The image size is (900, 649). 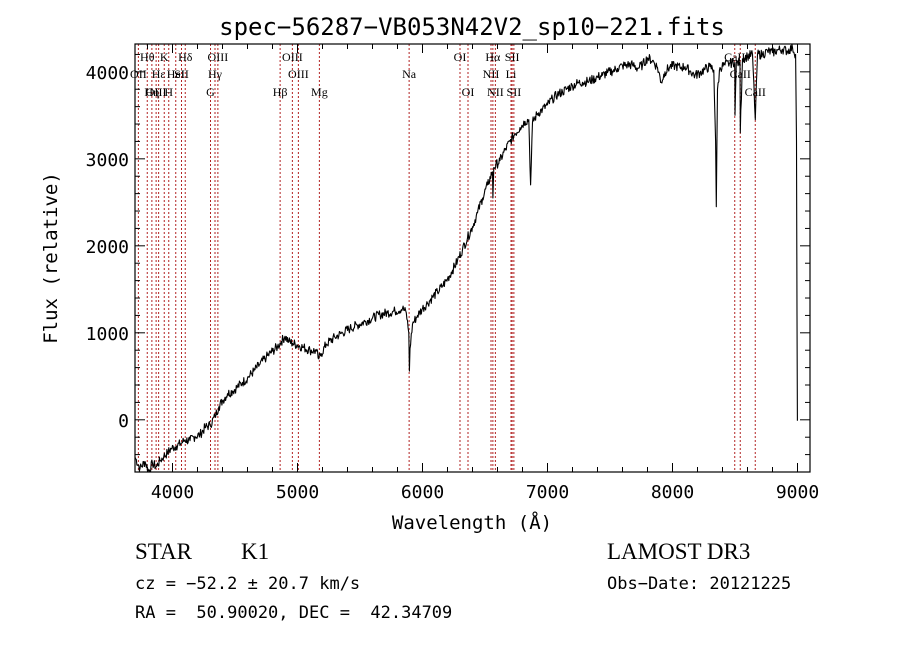 I want to click on x-tick-label: 5000, so click(x=297, y=492).